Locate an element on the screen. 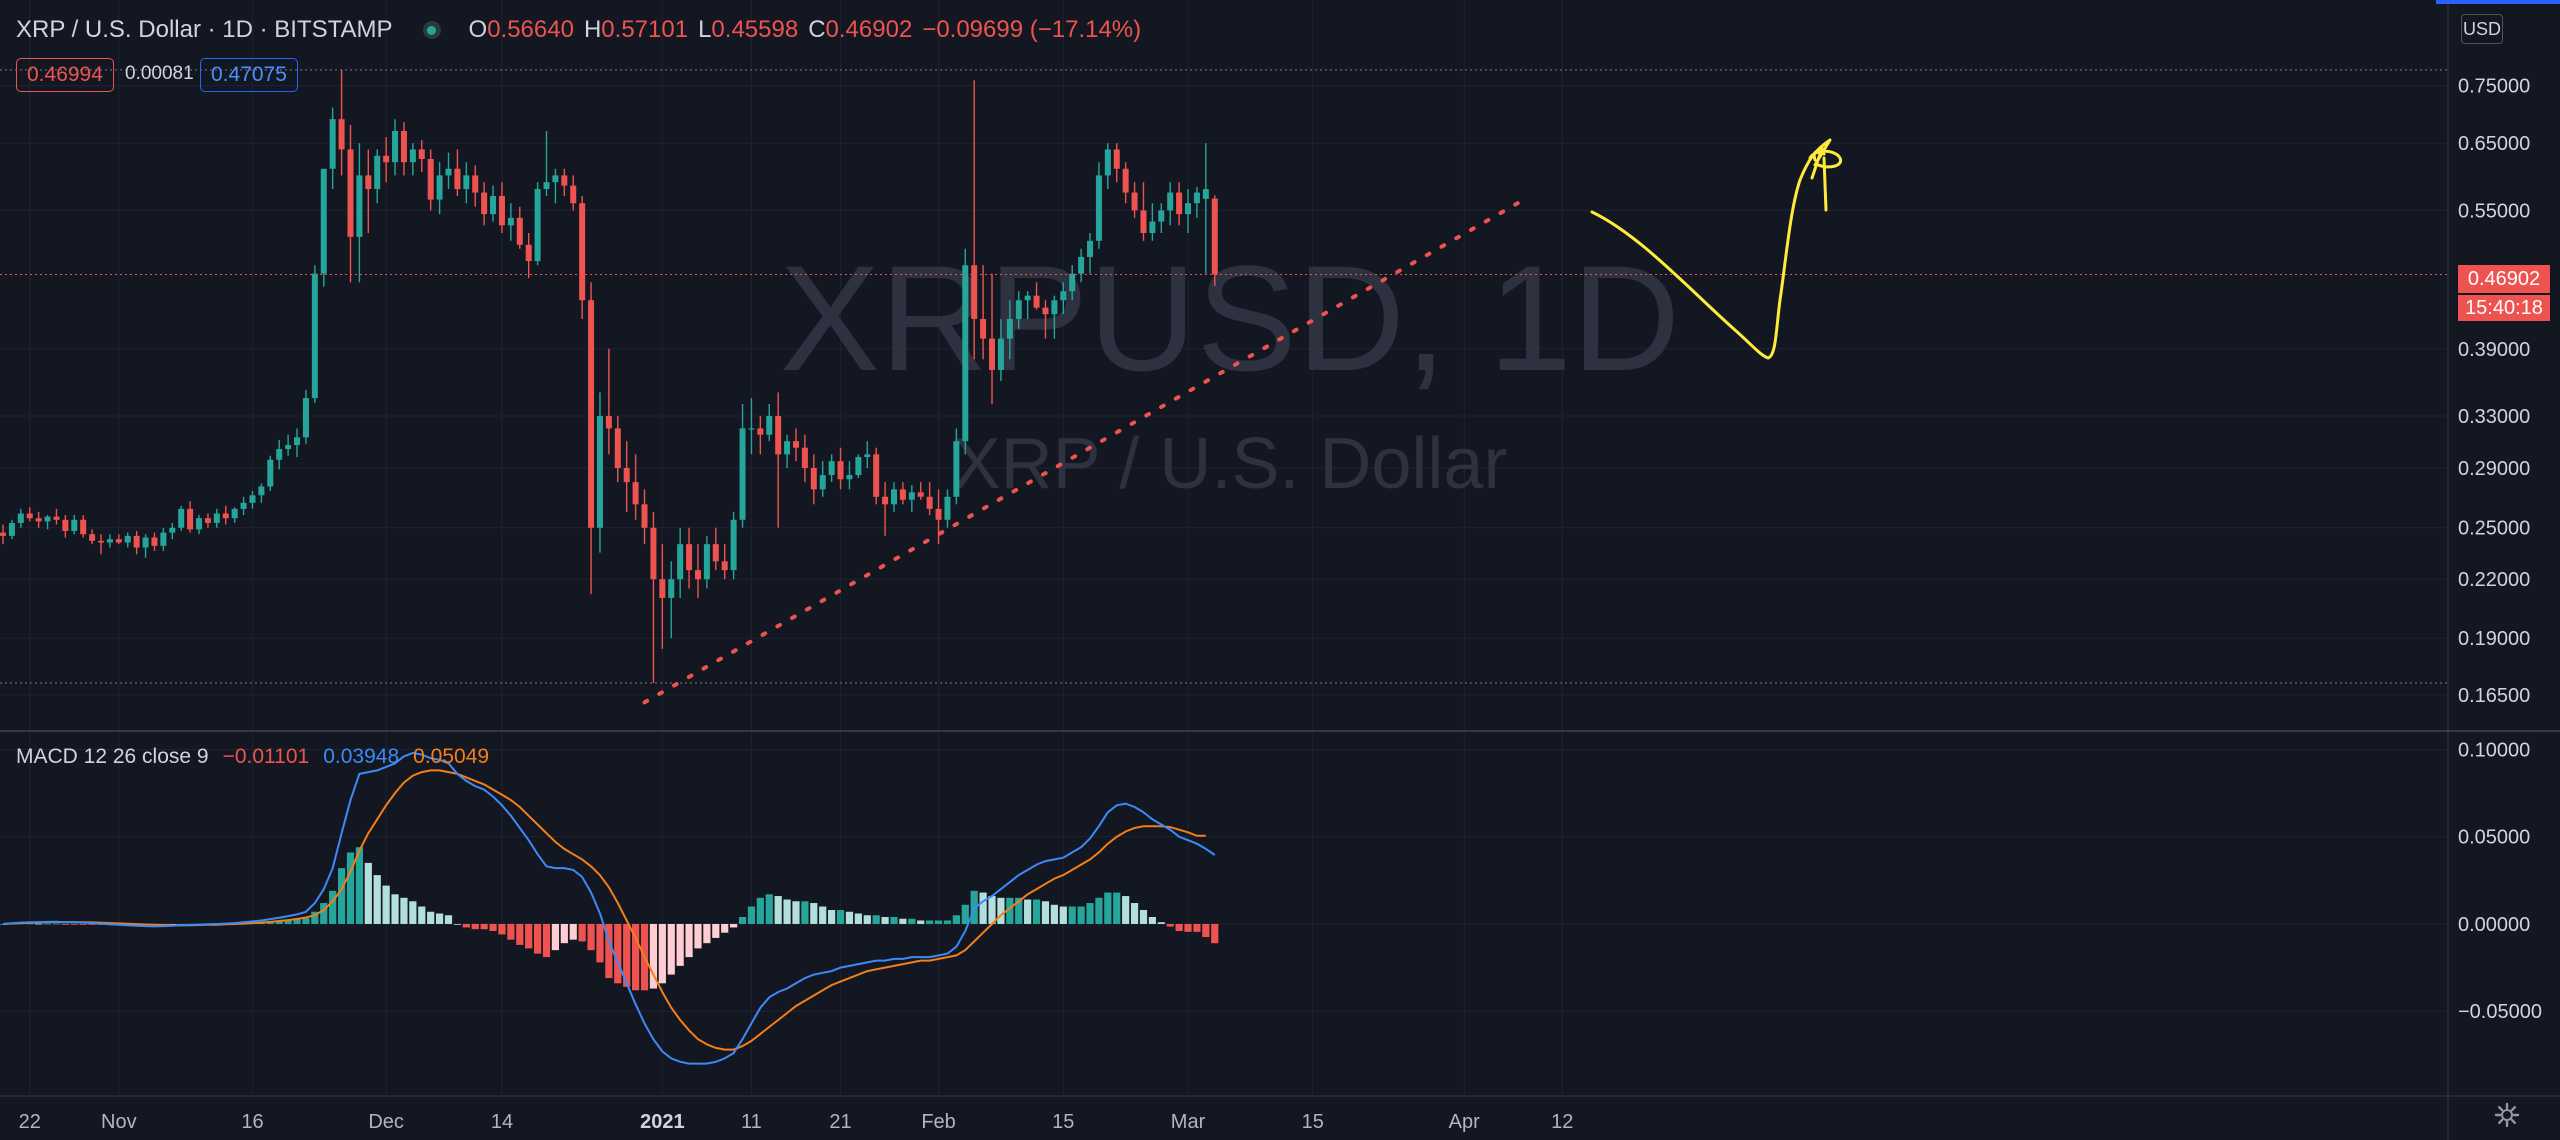  symbol-title: XRP / U.S. Dollar · 1D · BITSTAMP is located at coordinates (204, 29).